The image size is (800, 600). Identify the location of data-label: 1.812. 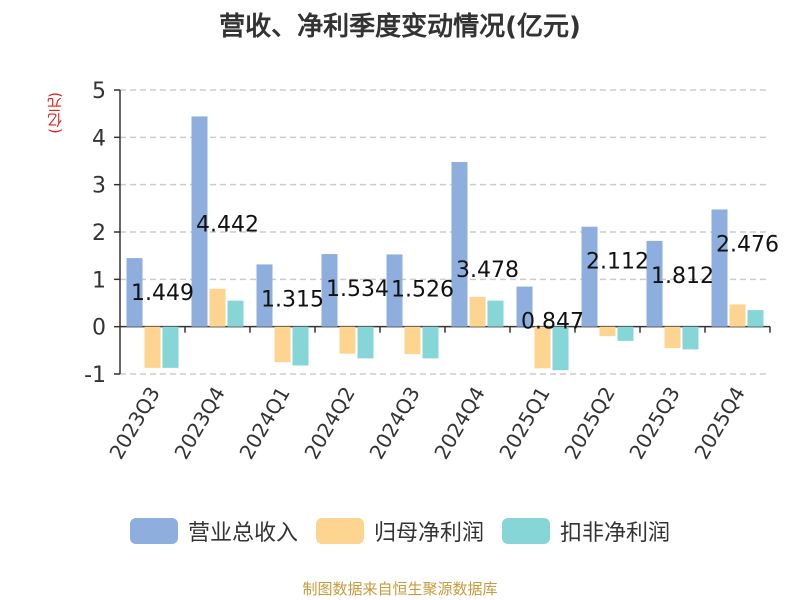
(682, 276).